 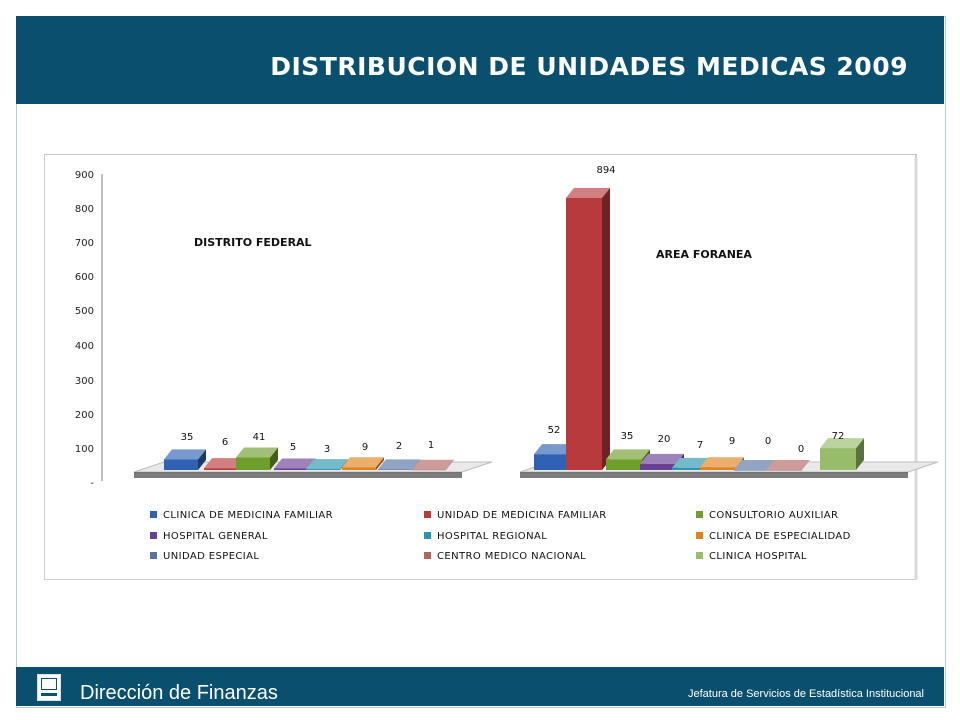 What do you see at coordinates (253, 242) in the screenshot?
I see `group-label: DISTRITO FEDERAL` at bounding box center [253, 242].